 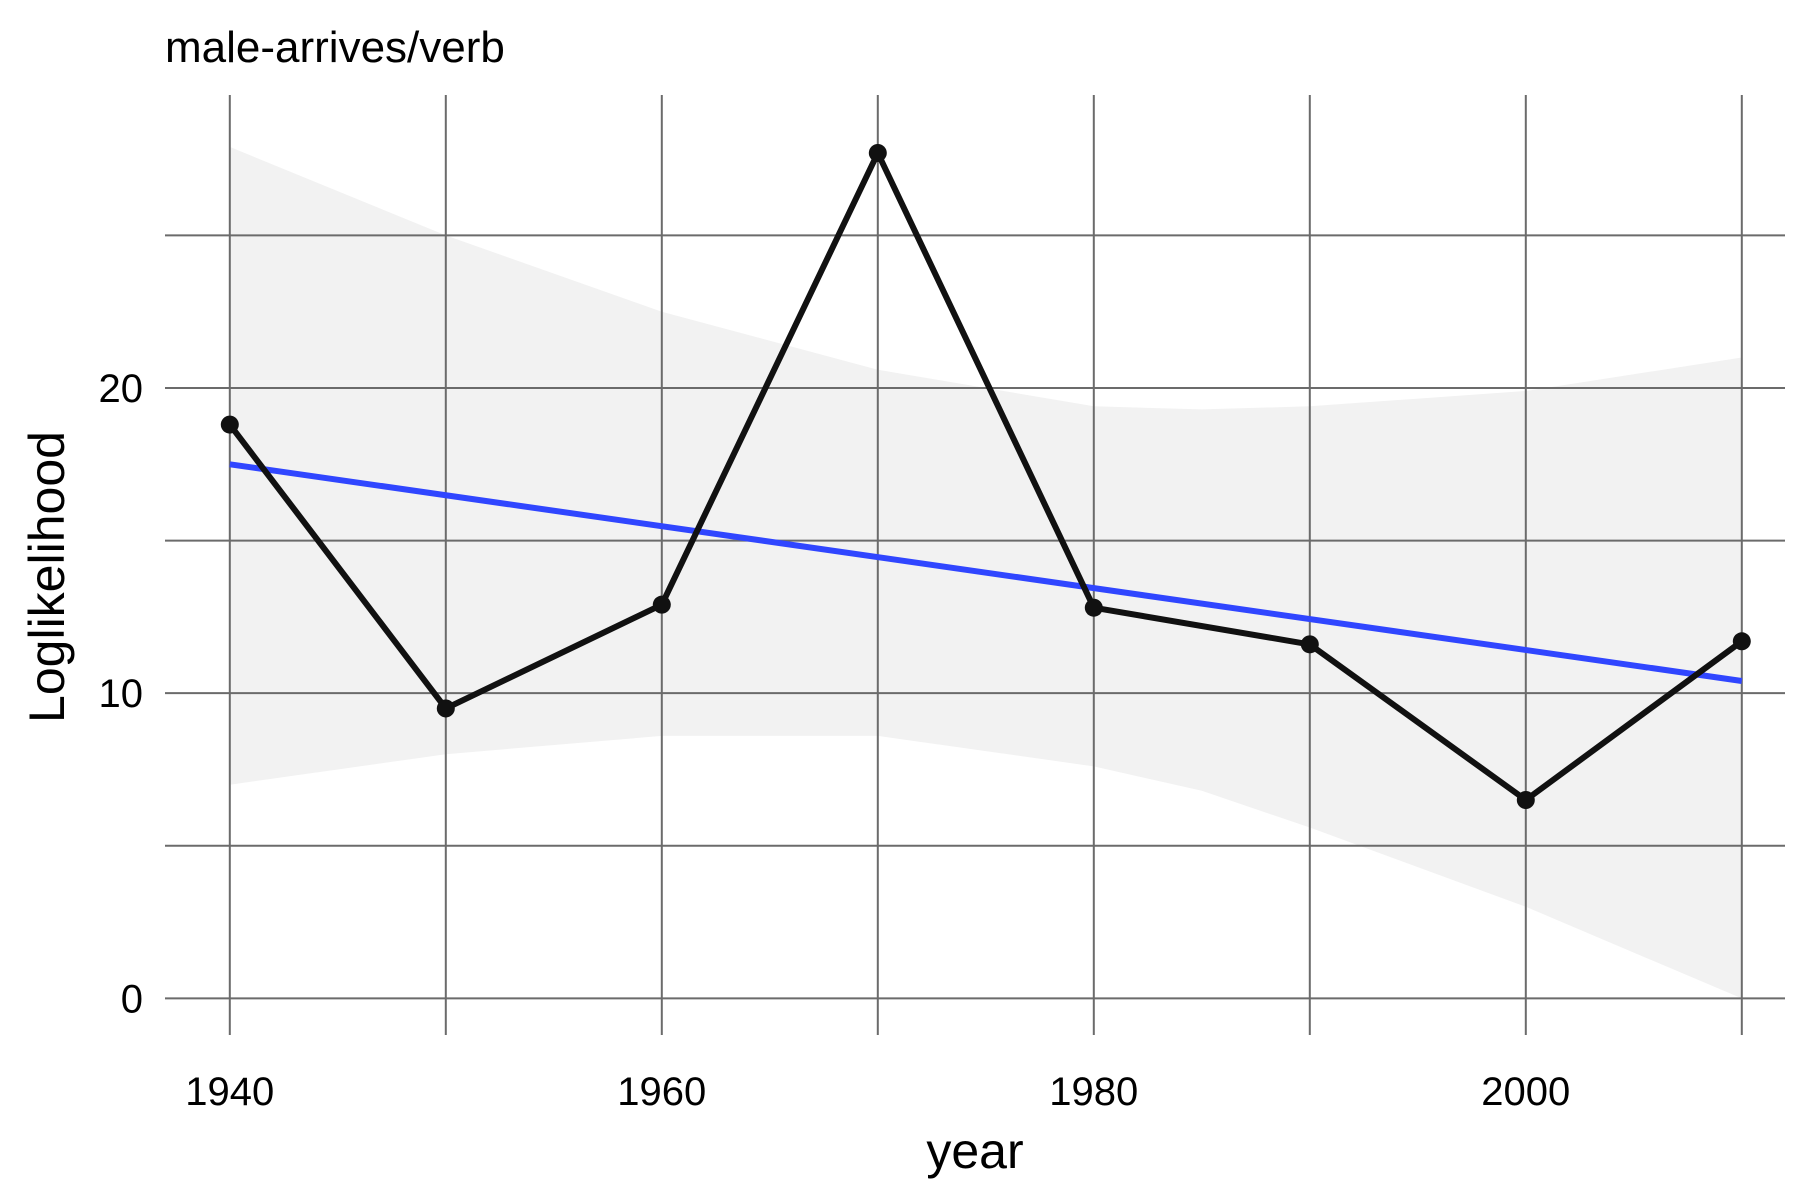 What do you see at coordinates (132, 999) in the screenshot?
I see `y-tick-label: 0` at bounding box center [132, 999].